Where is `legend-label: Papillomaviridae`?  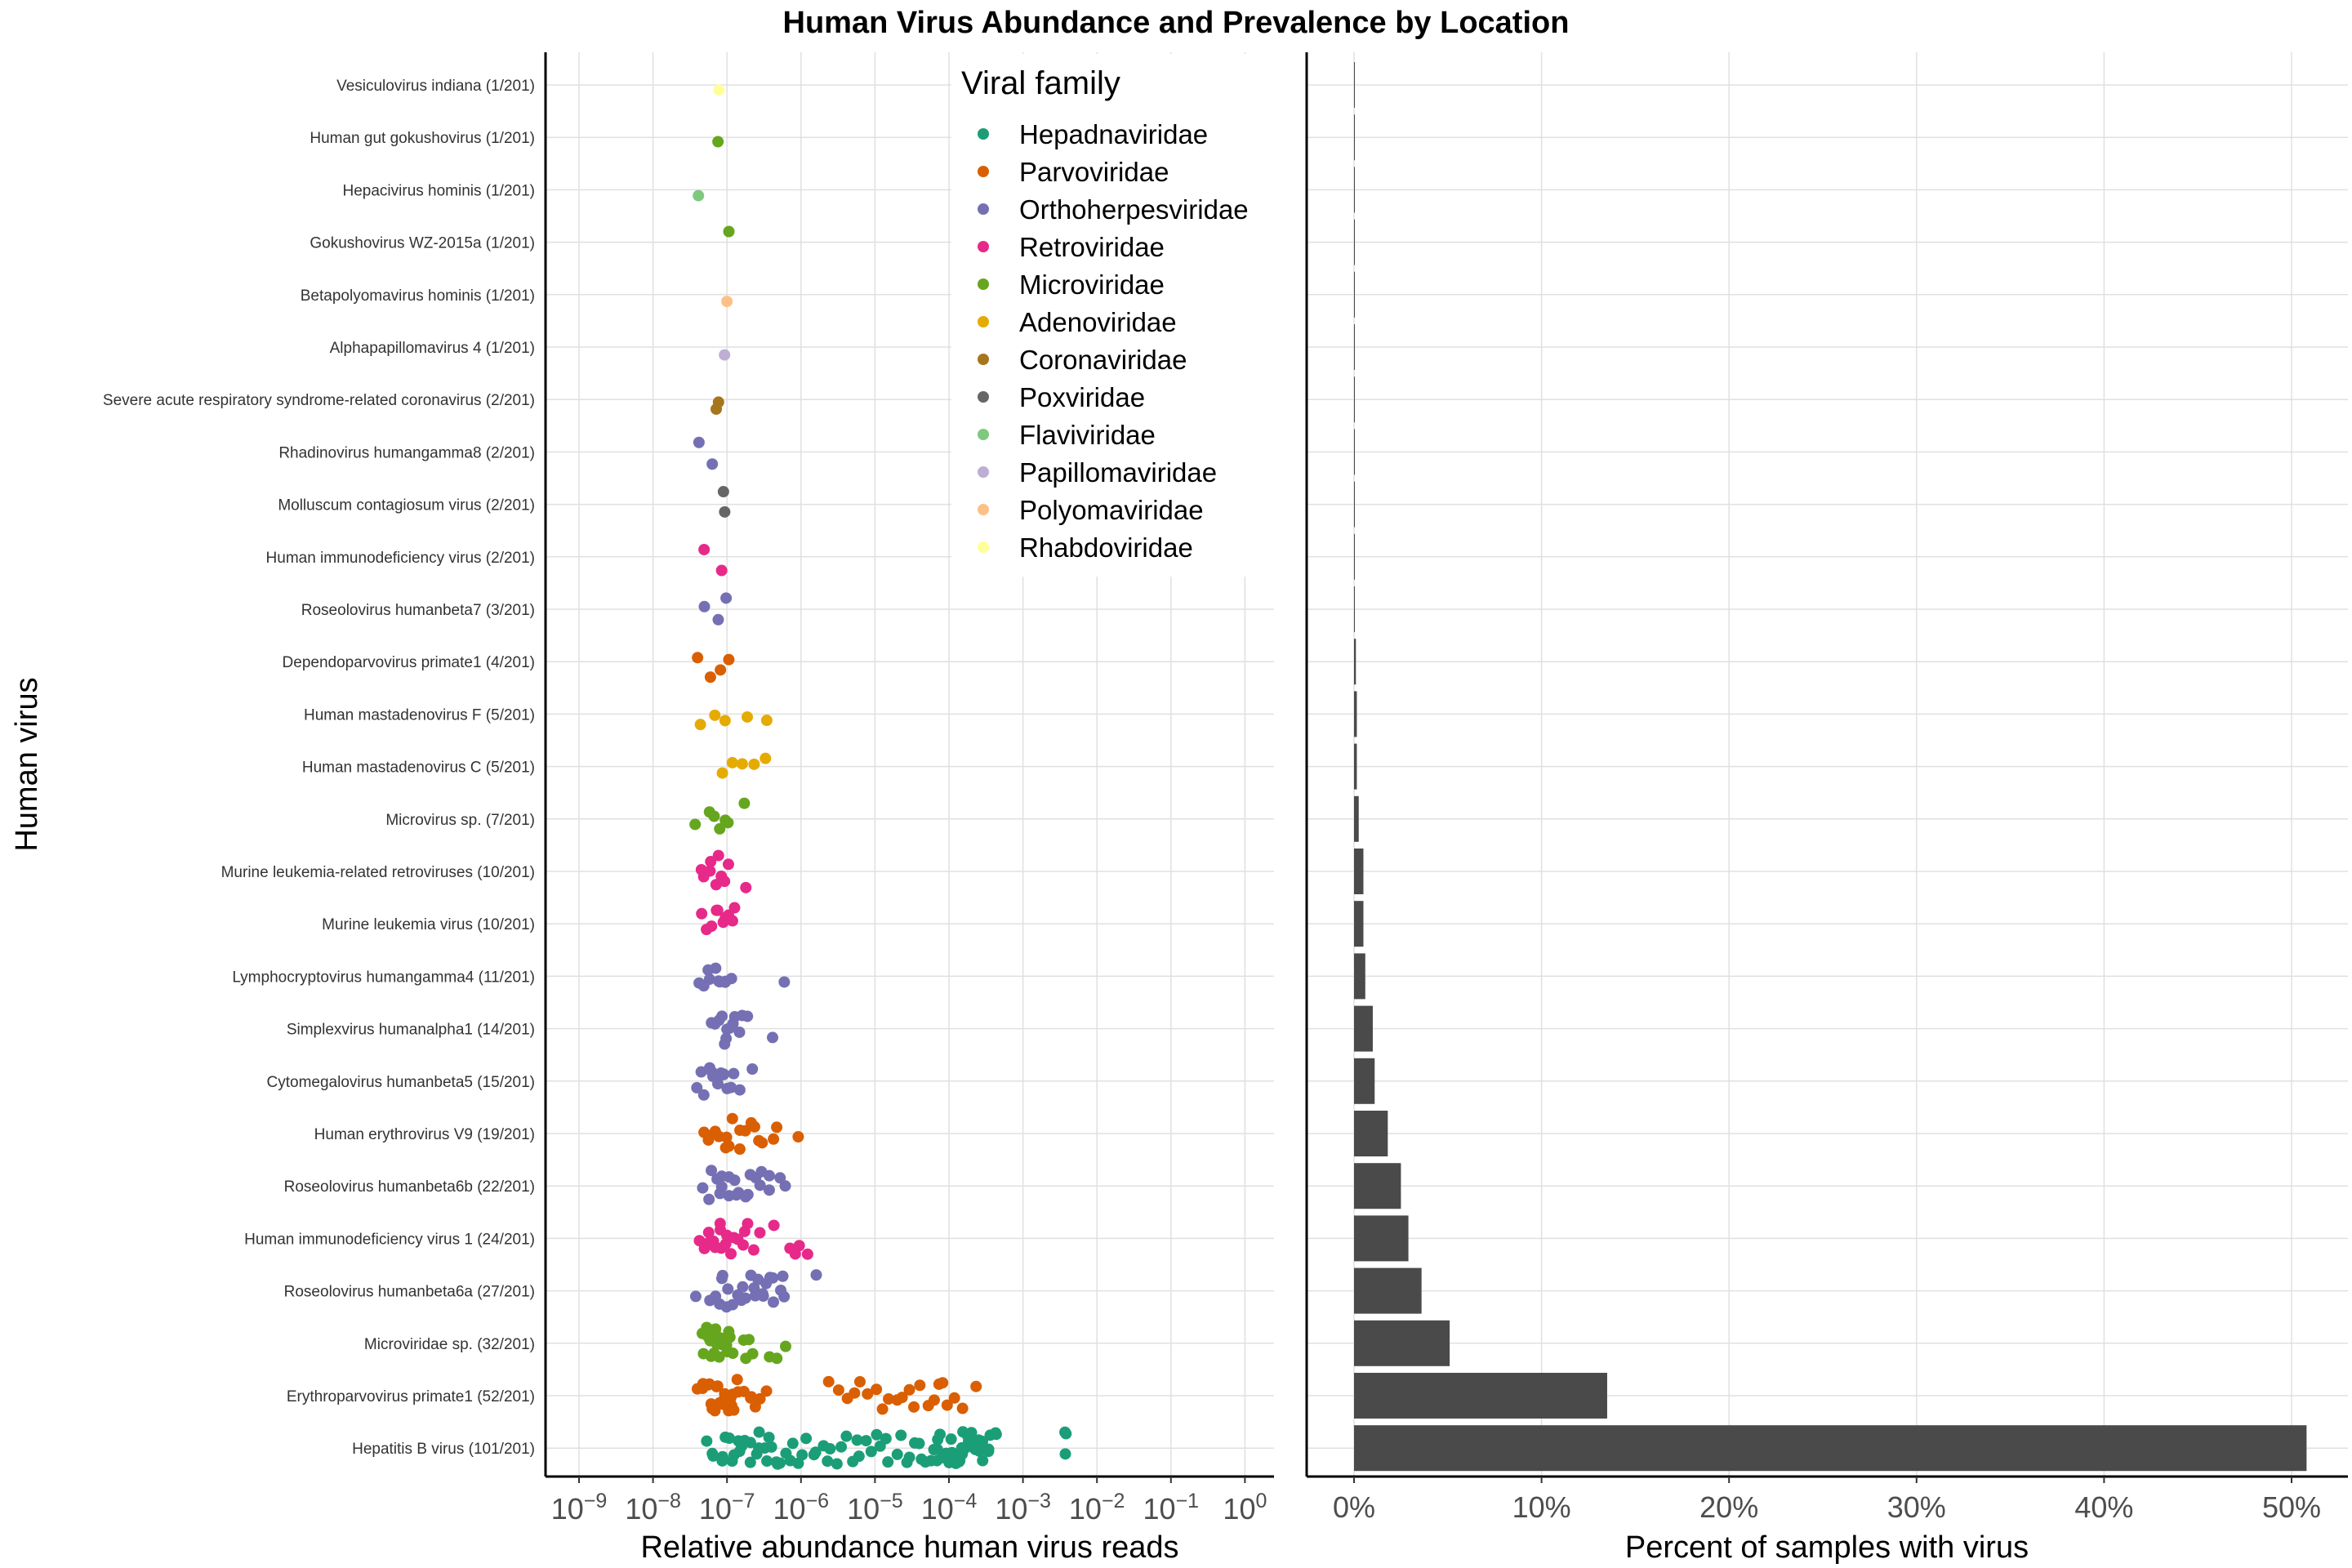 legend-label: Papillomaviridae is located at coordinates (1118, 472).